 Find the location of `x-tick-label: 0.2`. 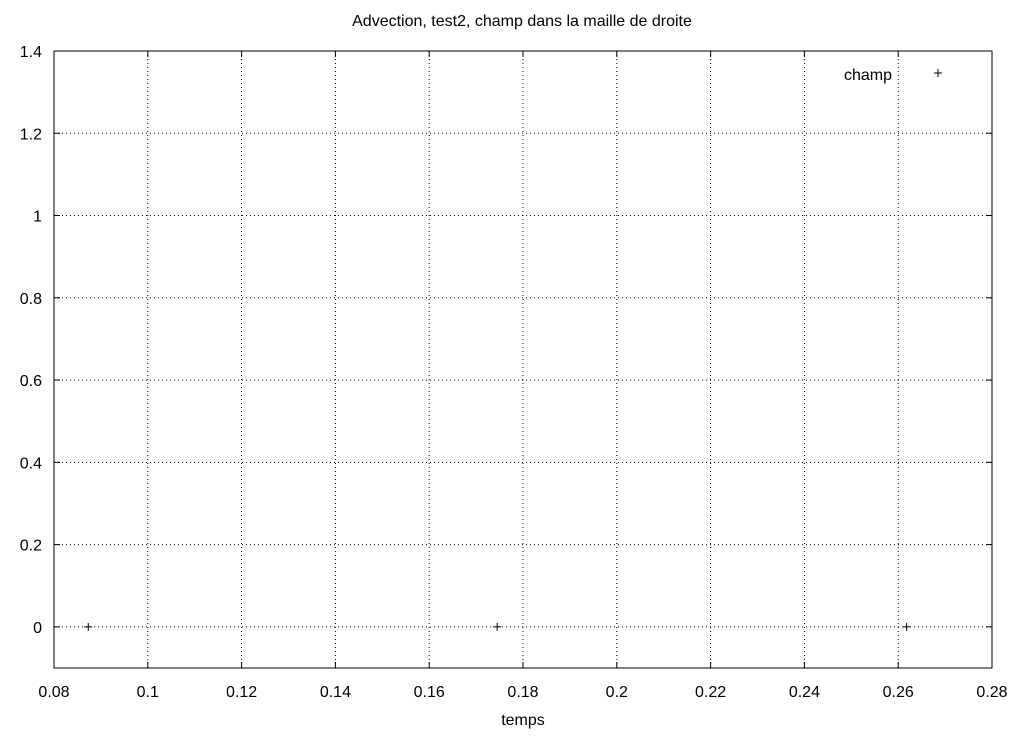

x-tick-label: 0.2 is located at coordinates (617, 692).